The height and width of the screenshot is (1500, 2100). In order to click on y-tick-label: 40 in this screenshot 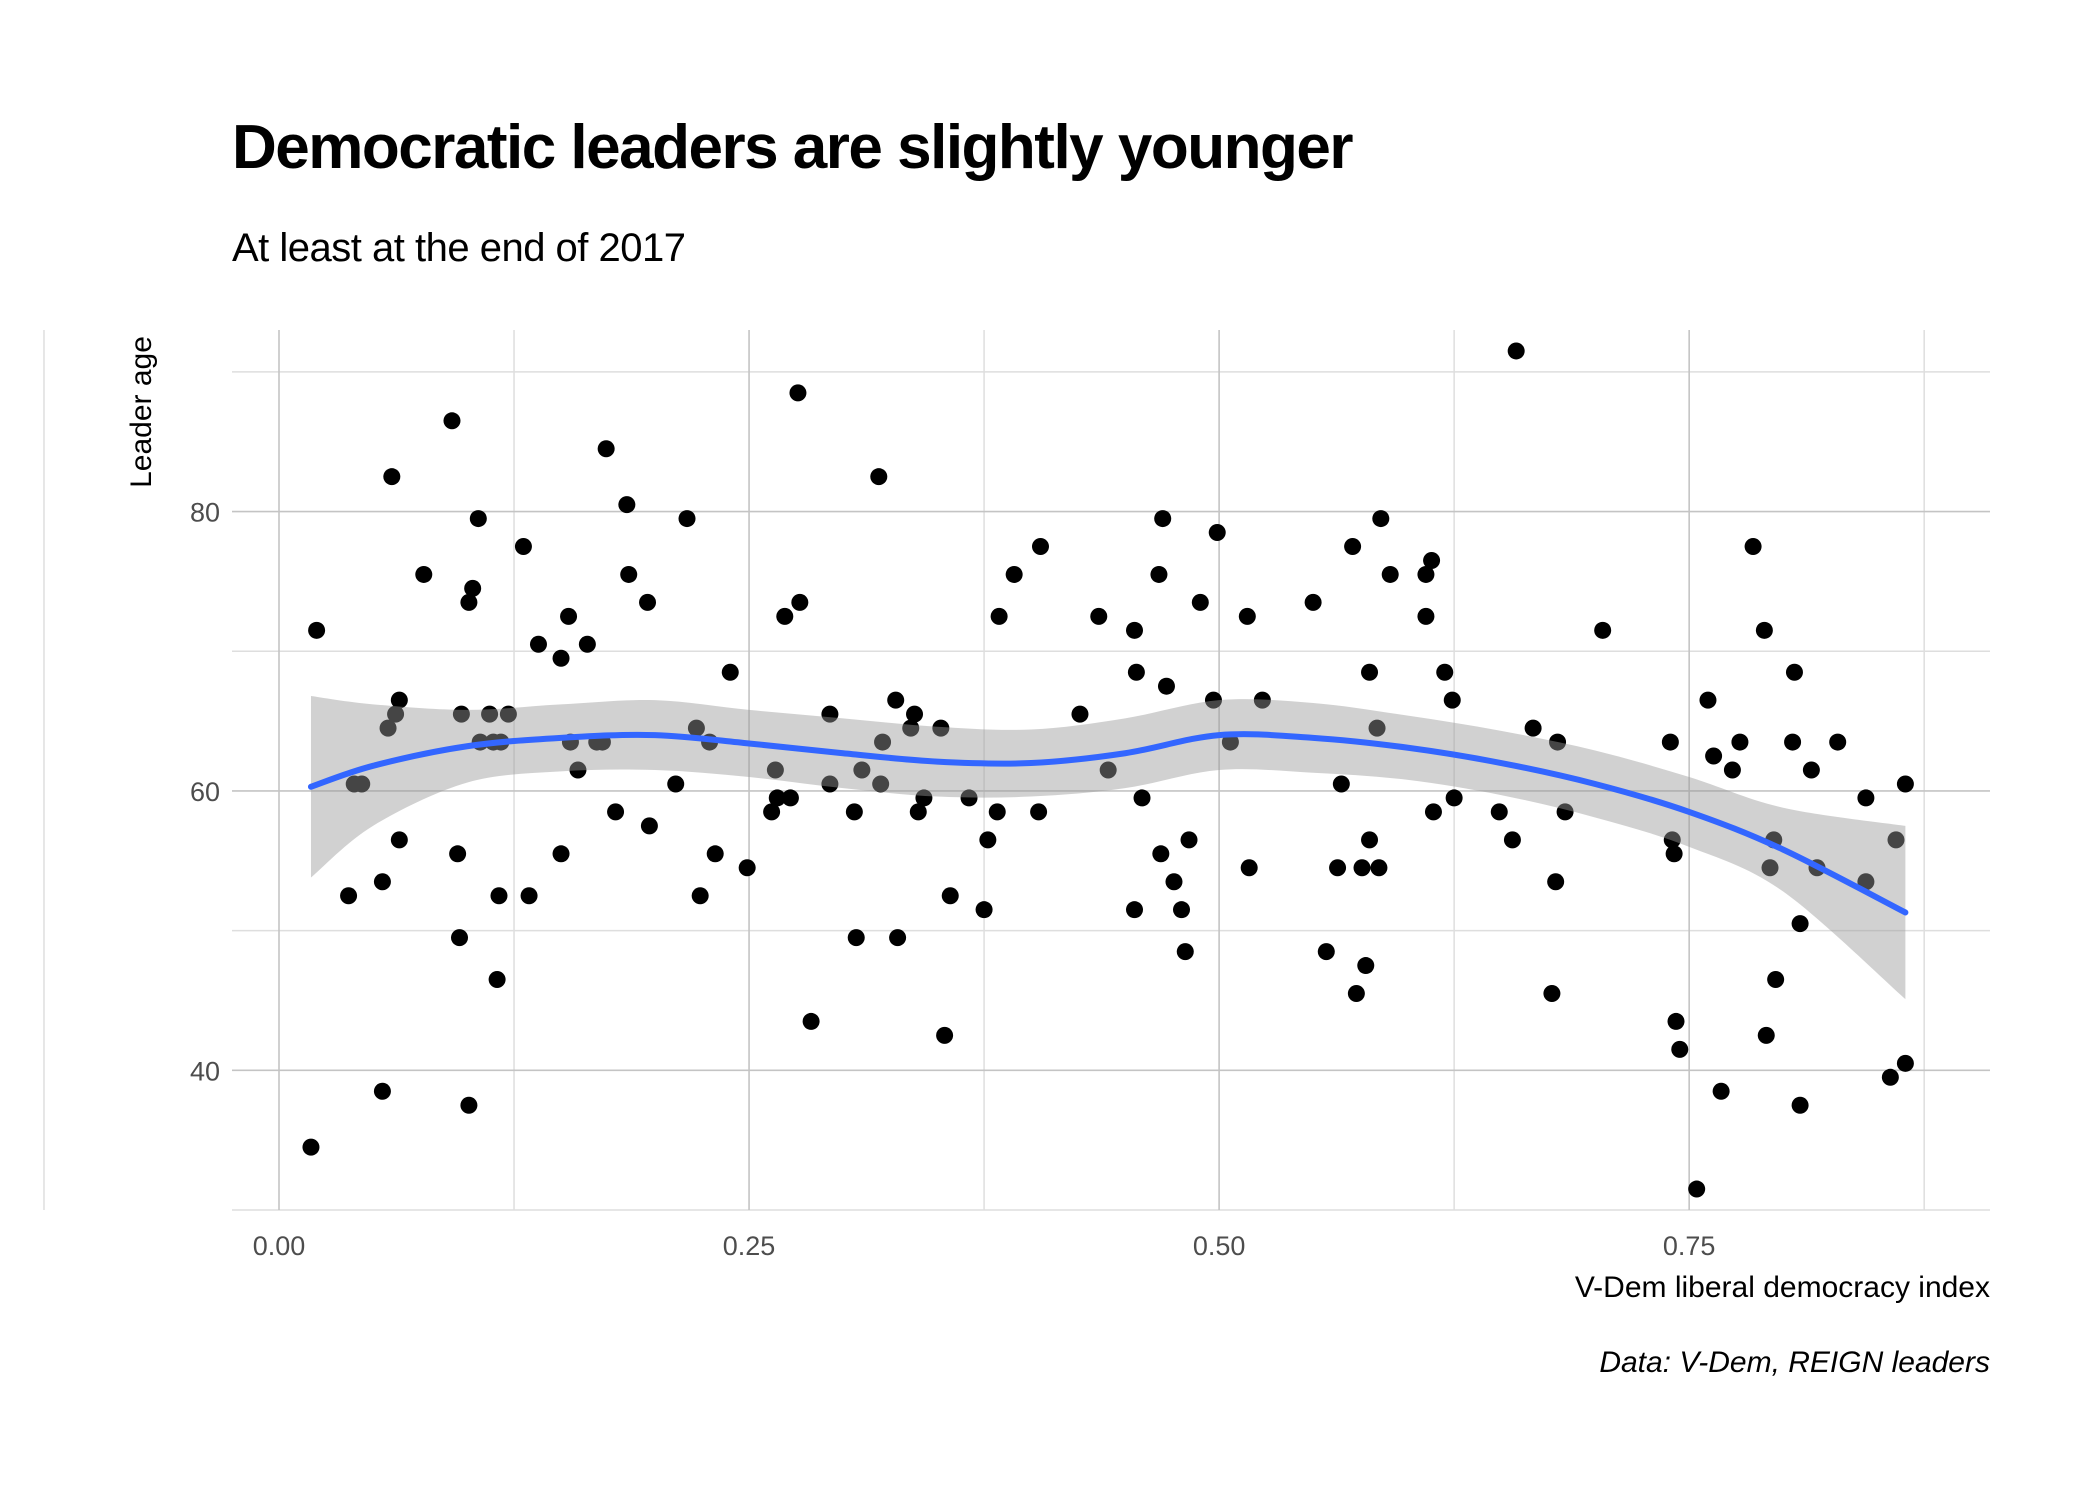, I will do `click(205, 1071)`.